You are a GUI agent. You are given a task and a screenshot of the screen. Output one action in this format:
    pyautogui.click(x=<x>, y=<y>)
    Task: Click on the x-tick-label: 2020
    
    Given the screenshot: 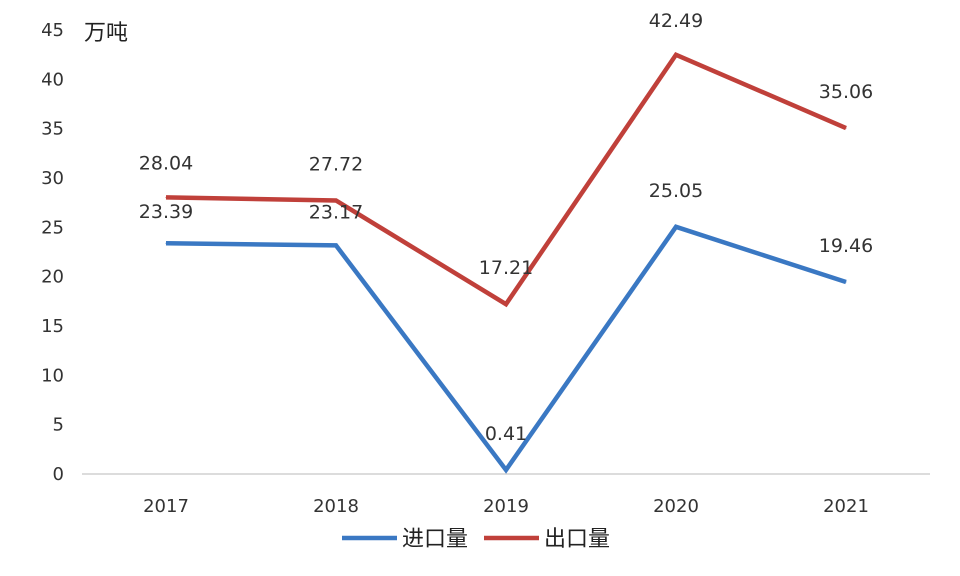 What is the action you would take?
    pyautogui.click(x=676, y=506)
    